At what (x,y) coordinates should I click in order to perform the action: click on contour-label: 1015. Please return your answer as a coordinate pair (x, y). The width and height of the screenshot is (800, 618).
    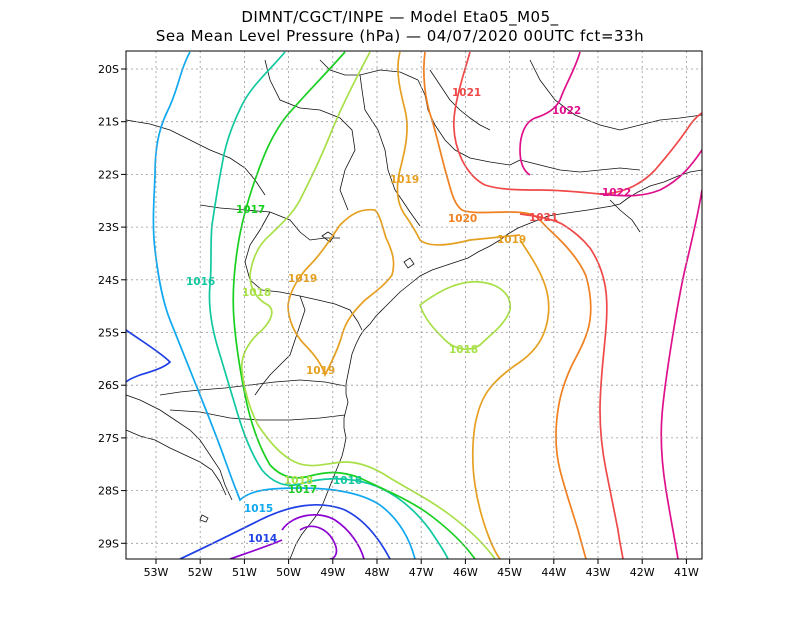
    Looking at the image, I should click on (258, 509).